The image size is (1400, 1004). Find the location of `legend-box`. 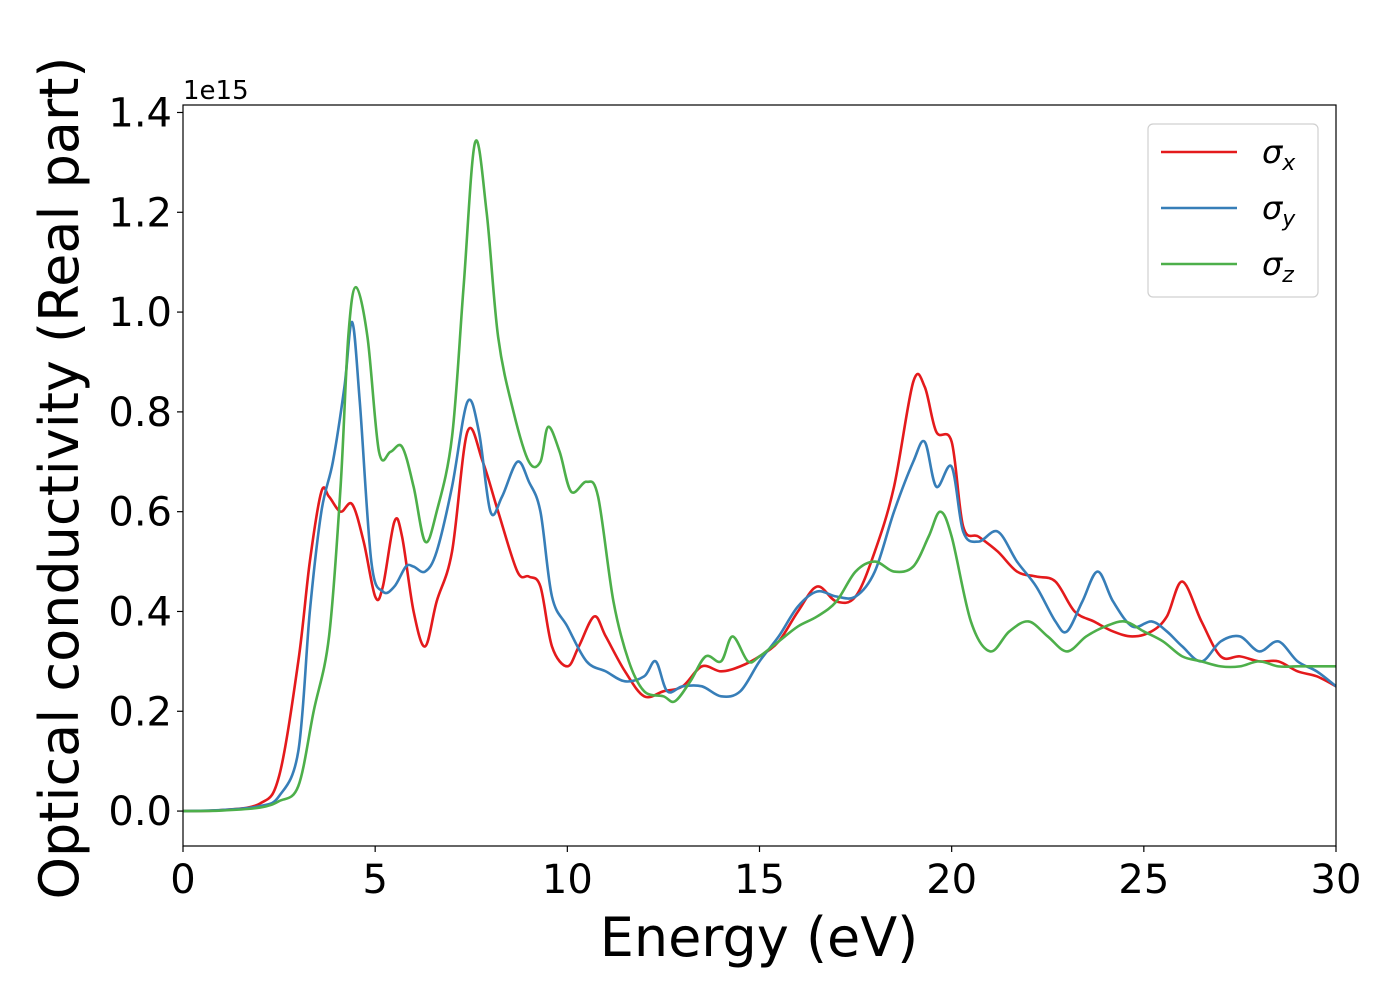

legend-box is located at coordinates (1233, 210).